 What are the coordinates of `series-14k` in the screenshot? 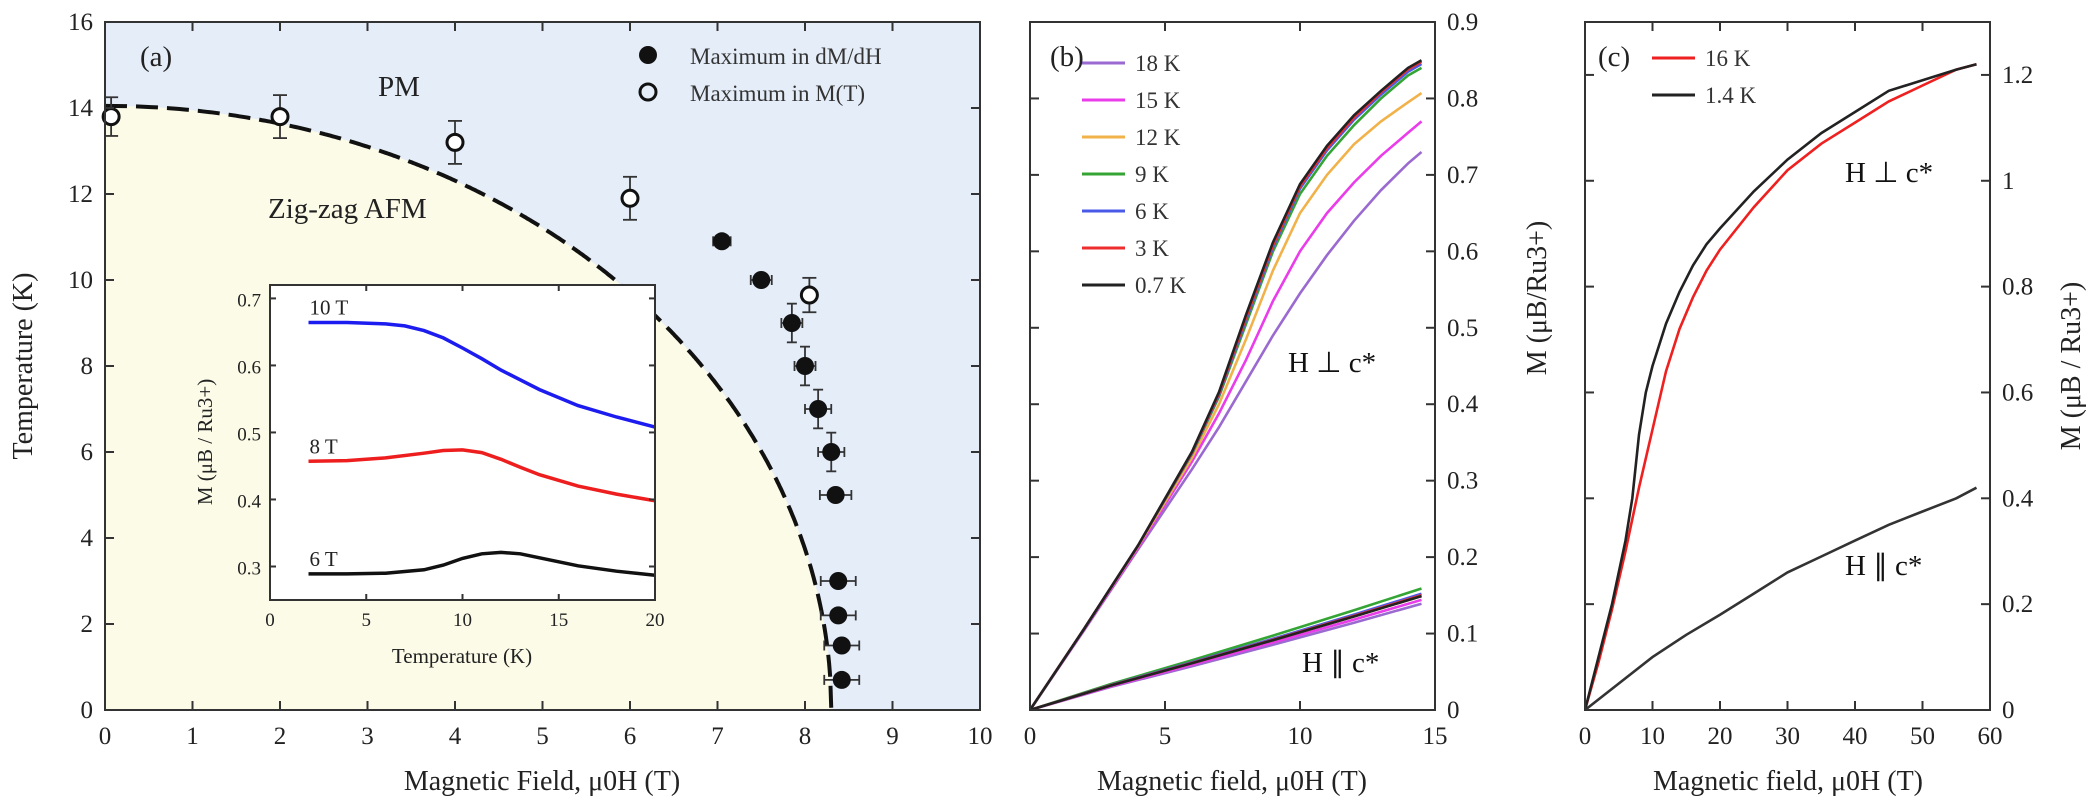 It's located at (1781, 386).